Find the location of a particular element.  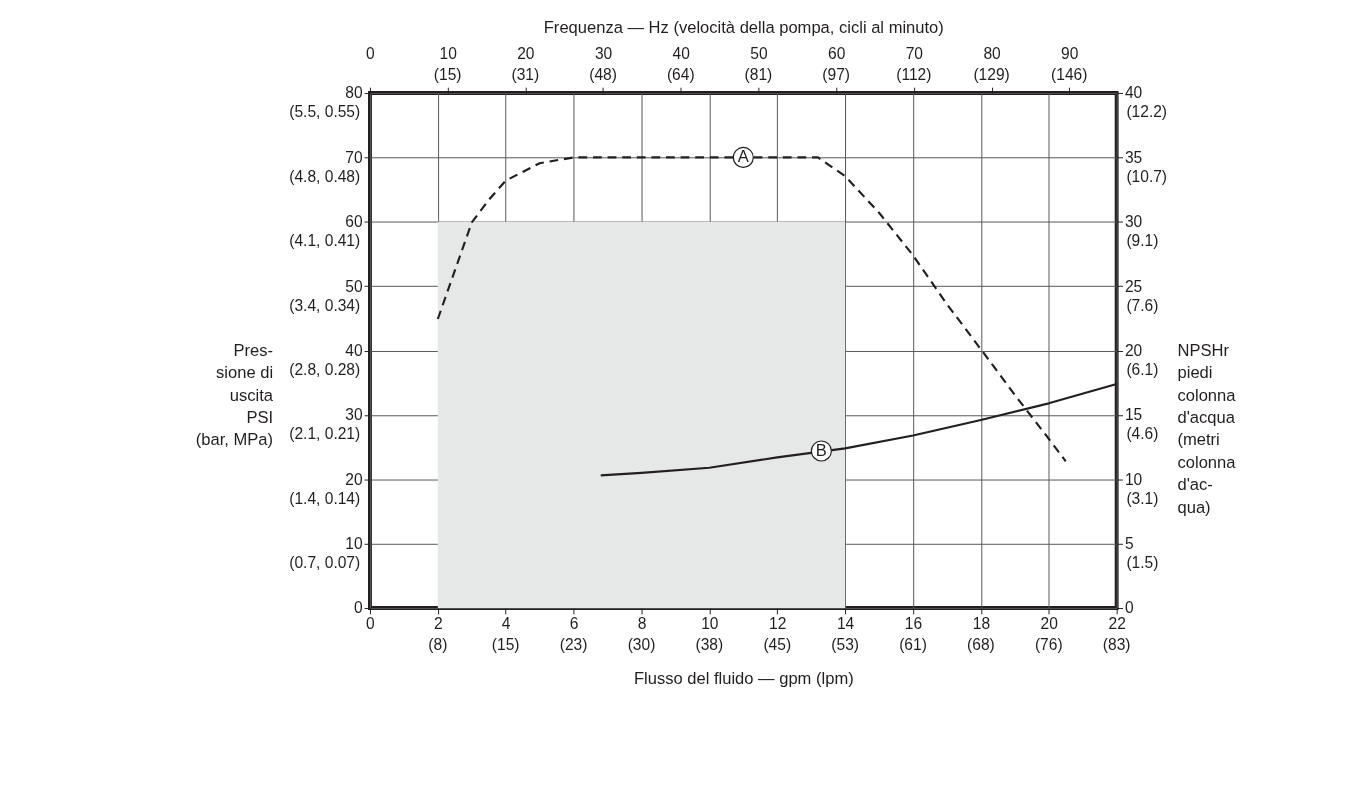

x2-tick-label: 20 is located at coordinates (526, 54).